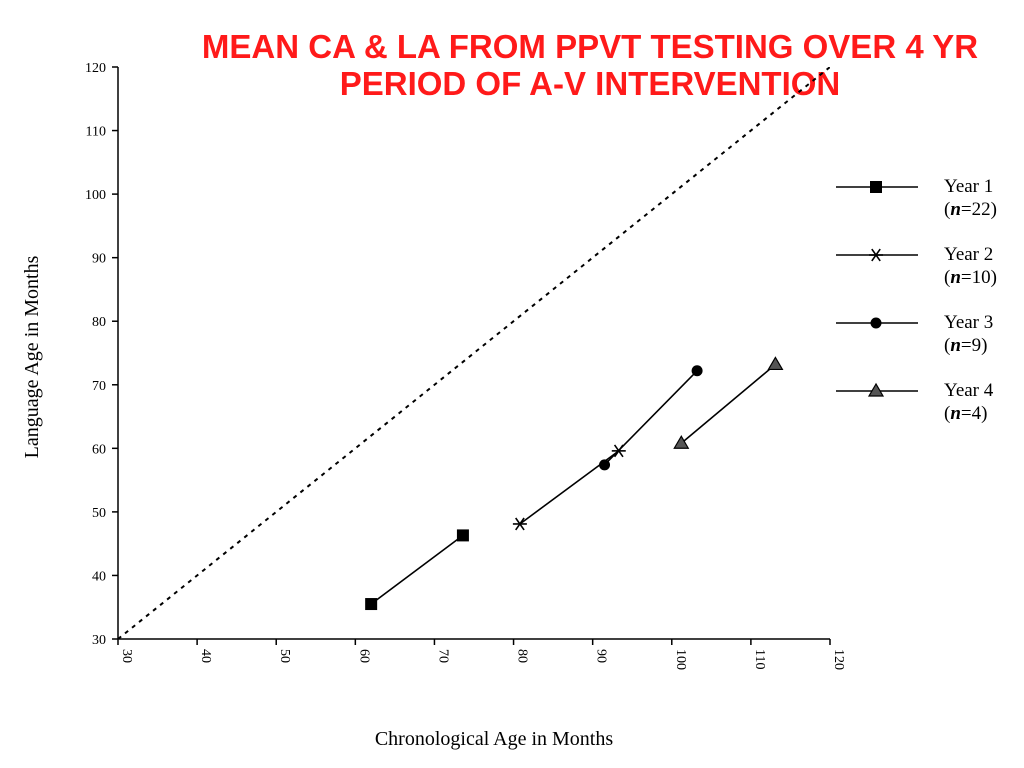  I want to click on y-axis-title: Language Age in Months, so click(32, 356).